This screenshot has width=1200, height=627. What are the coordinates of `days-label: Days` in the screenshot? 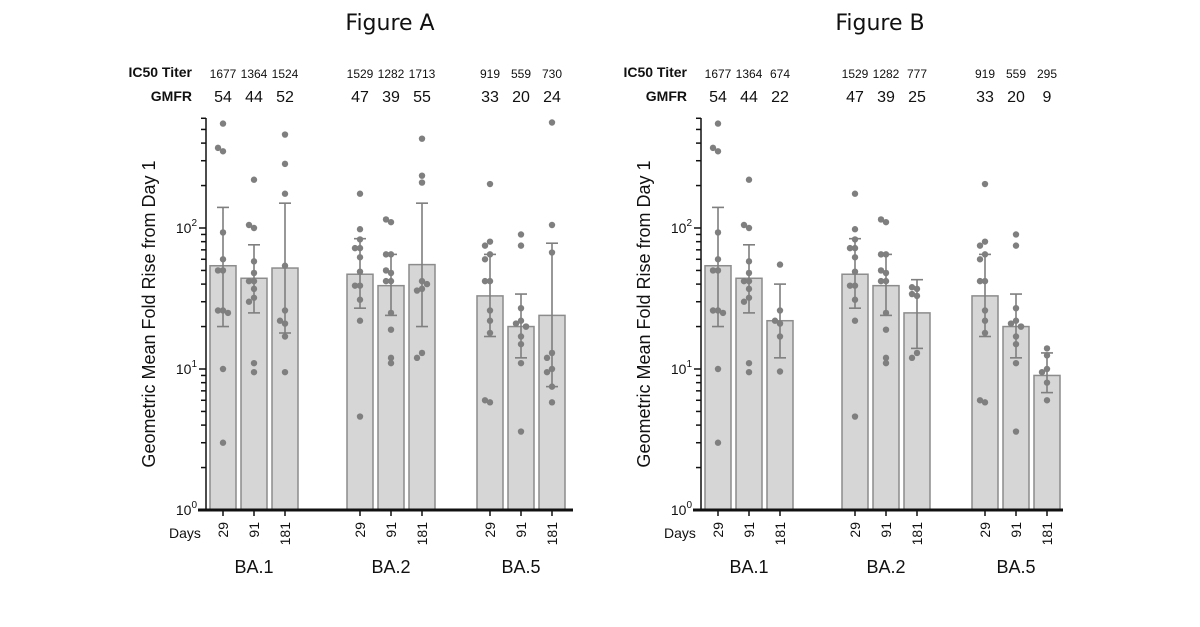 It's located at (185, 533).